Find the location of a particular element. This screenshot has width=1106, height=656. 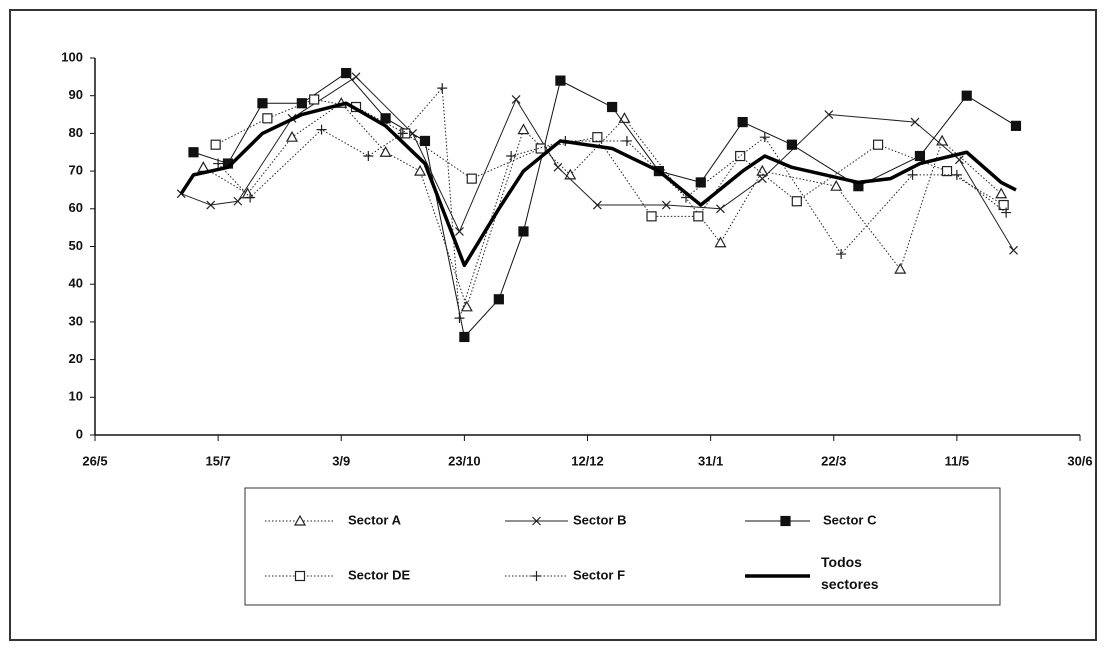

y-tick-label: 40 is located at coordinates (76, 283).